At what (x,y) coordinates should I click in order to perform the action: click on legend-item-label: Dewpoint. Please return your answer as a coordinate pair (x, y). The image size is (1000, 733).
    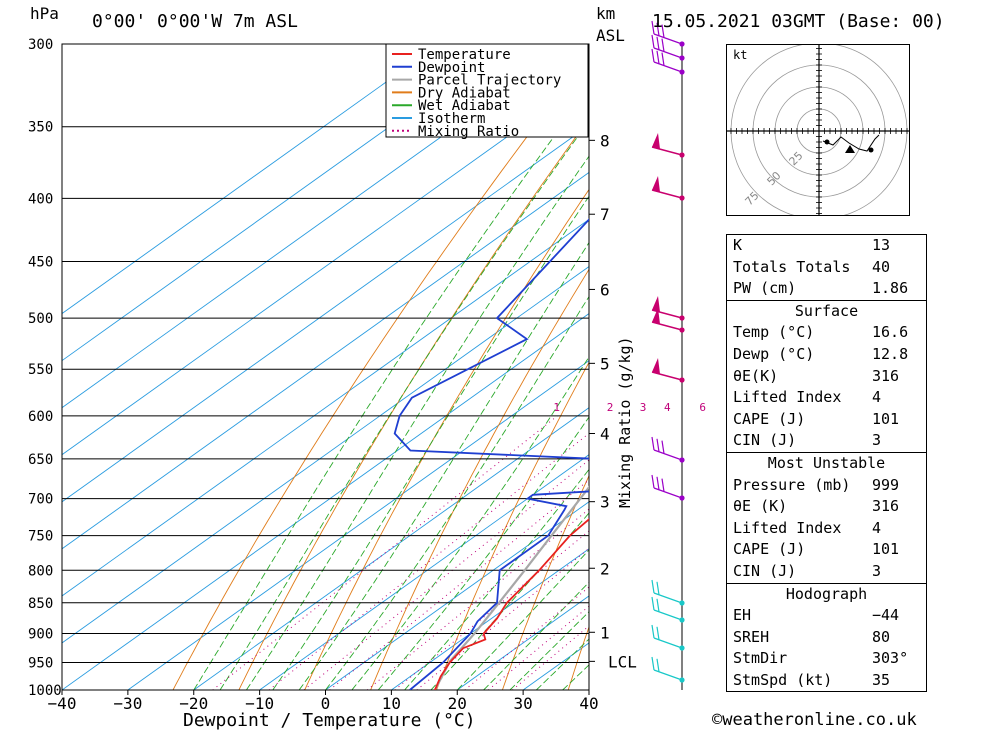
    Looking at the image, I should click on (451, 68).